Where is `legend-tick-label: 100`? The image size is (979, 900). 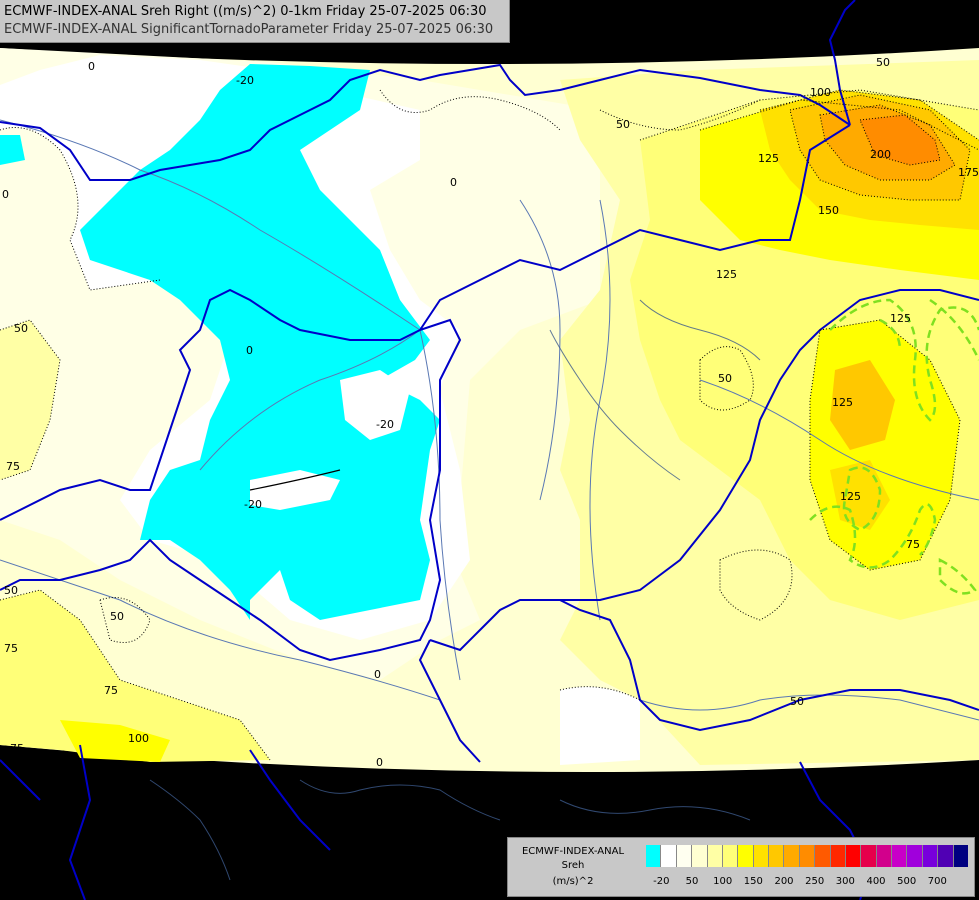
legend-tick-label: 100 is located at coordinates (723, 881).